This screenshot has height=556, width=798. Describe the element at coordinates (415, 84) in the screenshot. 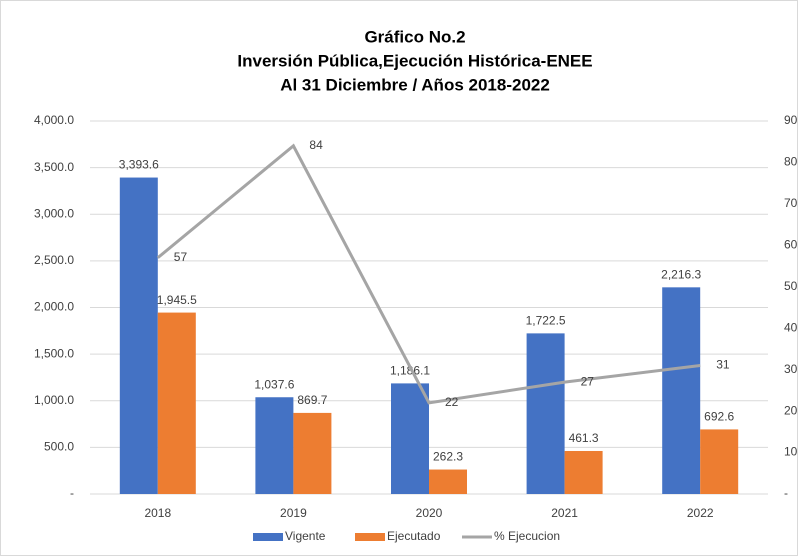

I see `chart-subtitle: Al 31 Diciembre / Años 2018-2022` at that location.